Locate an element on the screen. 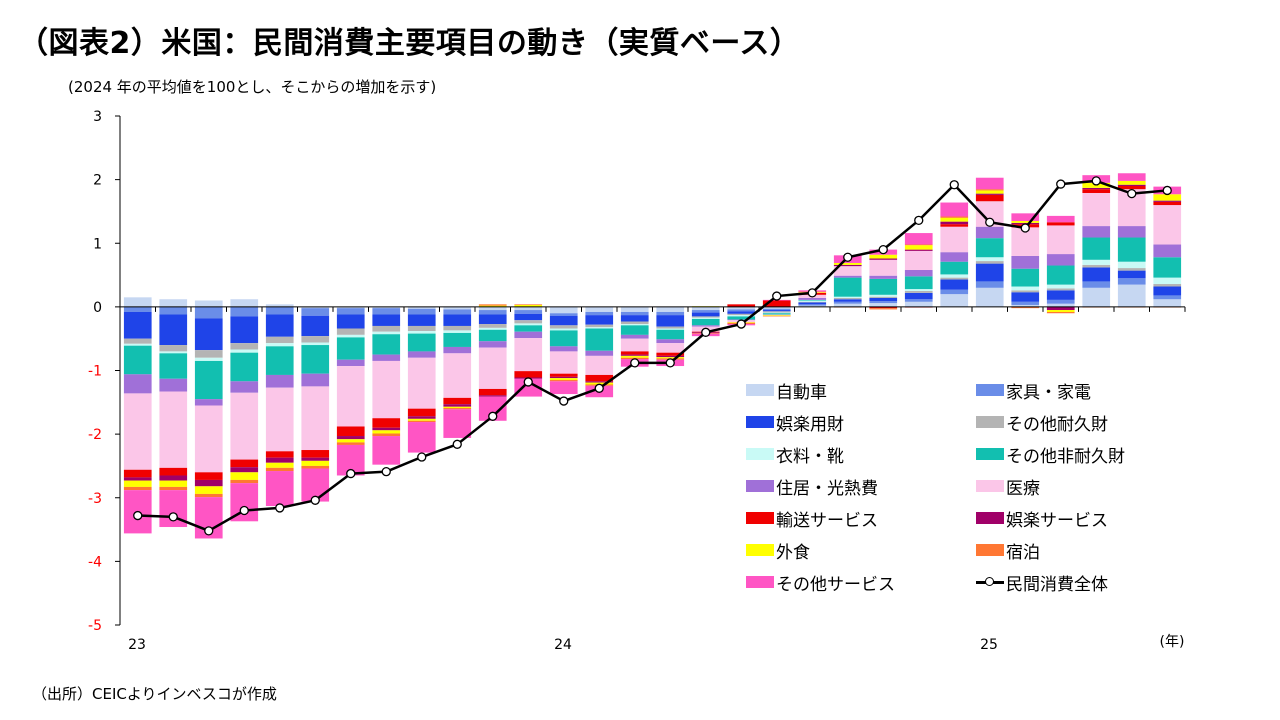  y-tick-label: 0 is located at coordinates (97, 308).